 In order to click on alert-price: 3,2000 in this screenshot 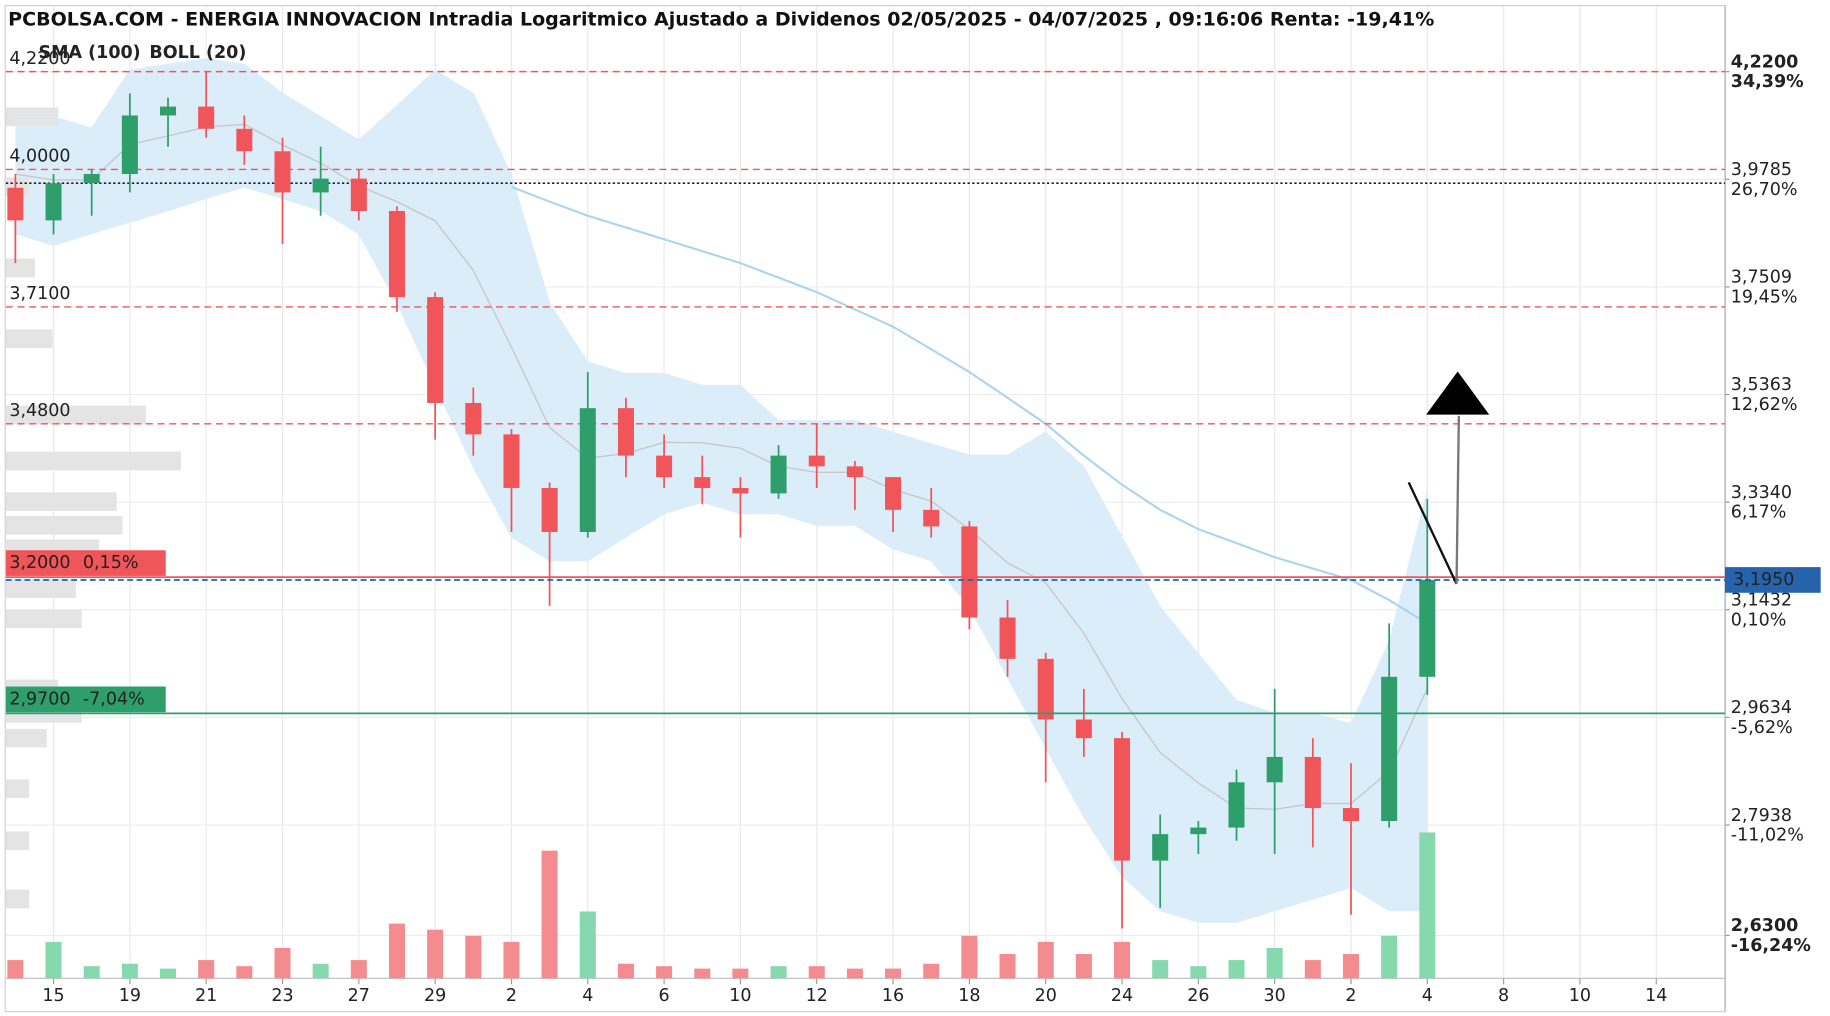, I will do `click(39, 563)`.